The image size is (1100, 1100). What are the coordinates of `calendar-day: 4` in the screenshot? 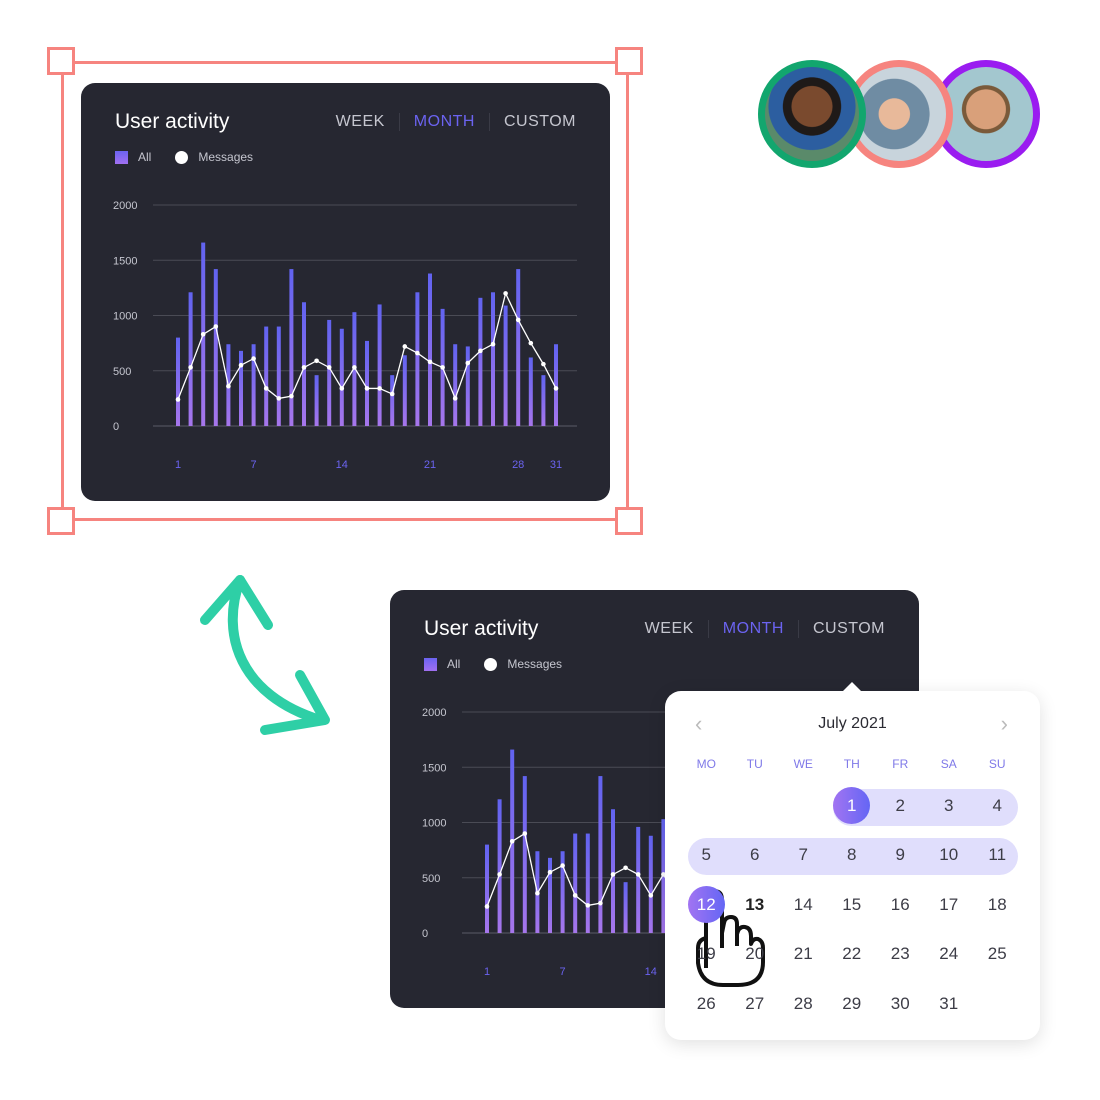 It's located at (997, 806).